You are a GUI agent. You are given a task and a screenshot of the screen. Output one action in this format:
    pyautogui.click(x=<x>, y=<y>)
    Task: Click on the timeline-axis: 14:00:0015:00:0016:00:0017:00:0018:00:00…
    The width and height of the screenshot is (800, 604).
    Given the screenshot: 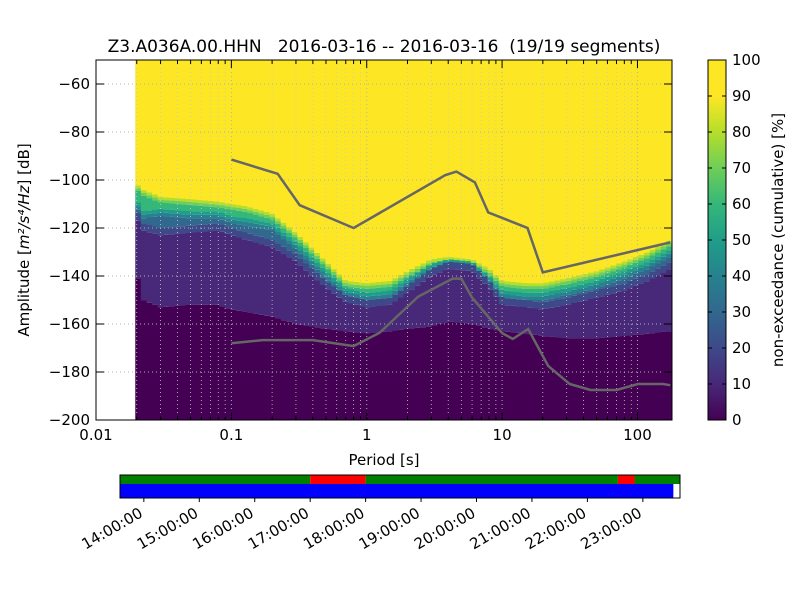 What is the action you would take?
    pyautogui.click(x=361, y=525)
    